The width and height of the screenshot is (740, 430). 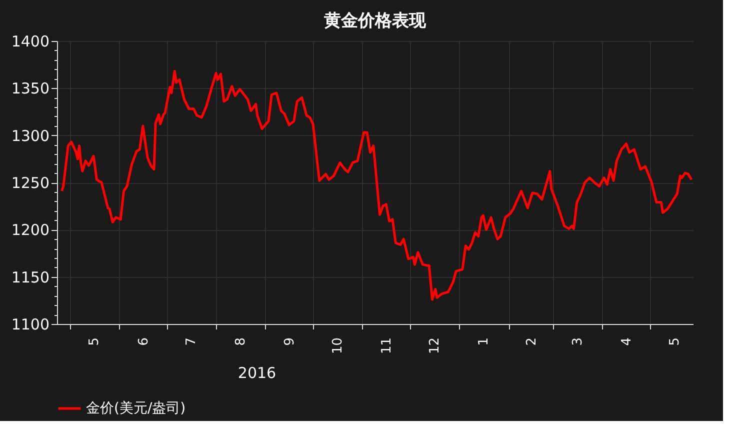 What do you see at coordinates (30, 89) in the screenshot?
I see `y-tick-label: 1350` at bounding box center [30, 89].